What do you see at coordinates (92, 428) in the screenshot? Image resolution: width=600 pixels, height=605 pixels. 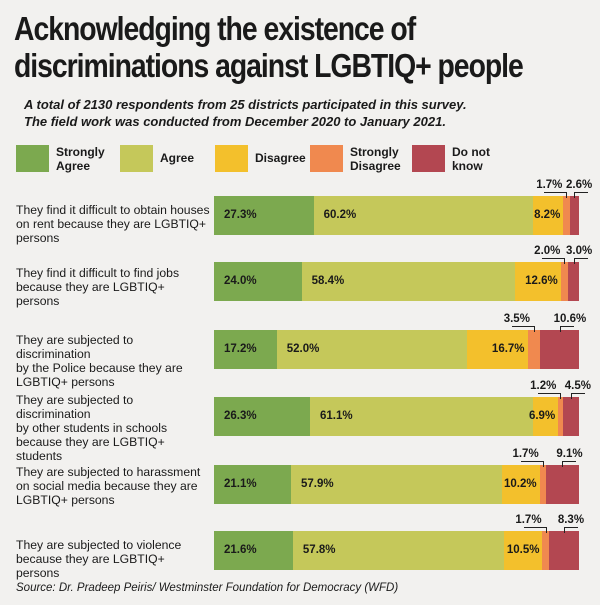 I see `category-label-line: by other students in schools` at bounding box center [92, 428].